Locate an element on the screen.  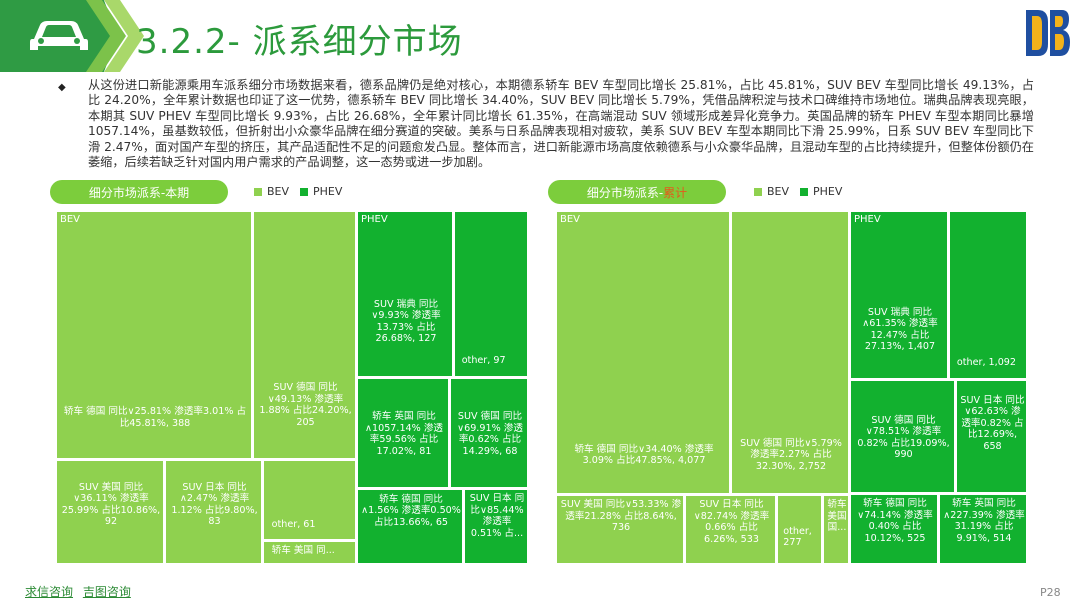
treemap-cell-label: other, 277 is located at coordinates (797, 537).